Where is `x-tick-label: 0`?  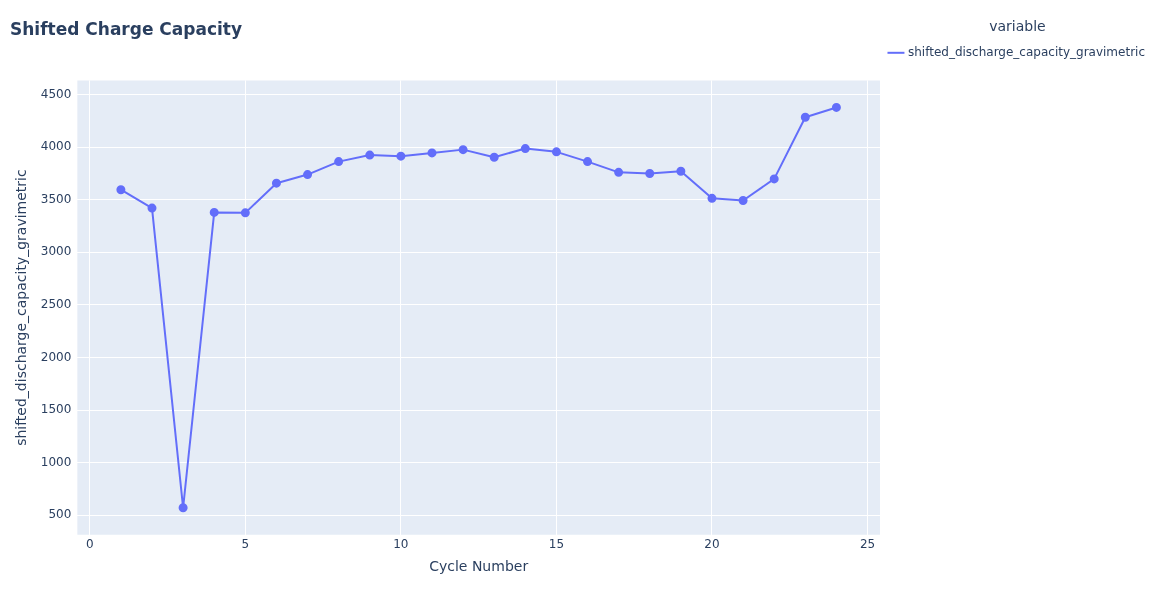
x-tick-label: 0 is located at coordinates (89, 544).